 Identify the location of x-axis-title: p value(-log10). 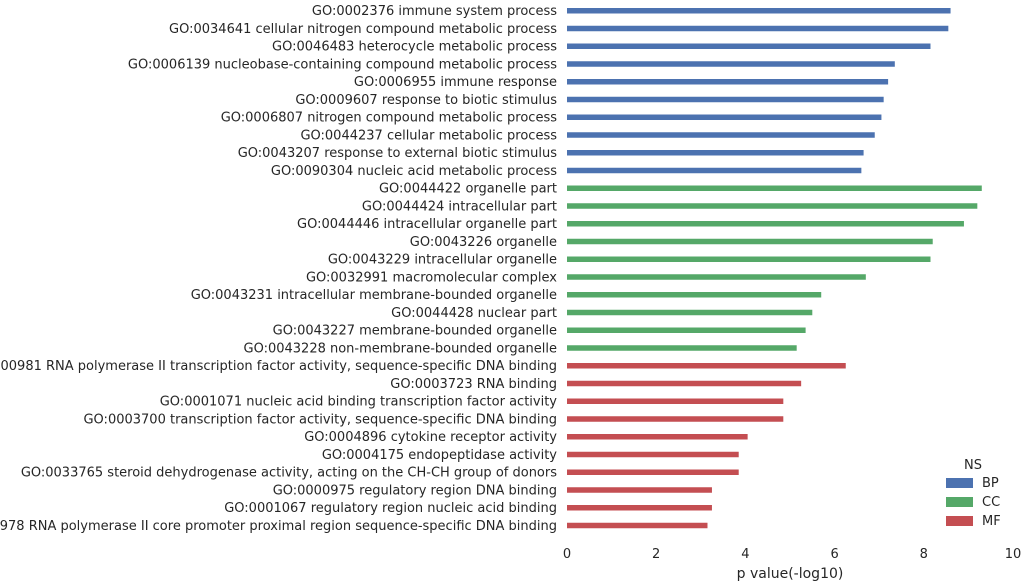
(790, 574).